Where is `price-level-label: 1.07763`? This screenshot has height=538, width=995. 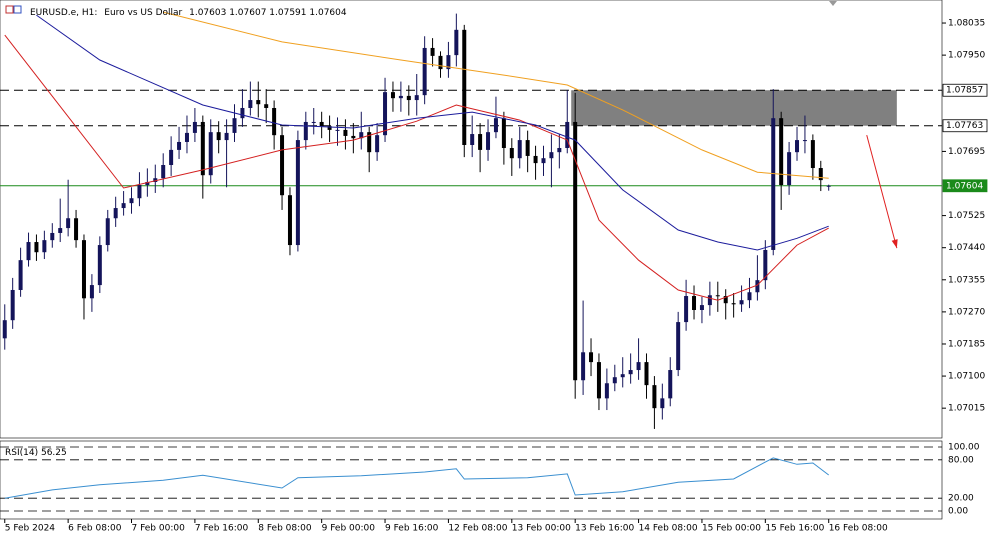
price-level-label: 1.07763 is located at coordinates (964, 126).